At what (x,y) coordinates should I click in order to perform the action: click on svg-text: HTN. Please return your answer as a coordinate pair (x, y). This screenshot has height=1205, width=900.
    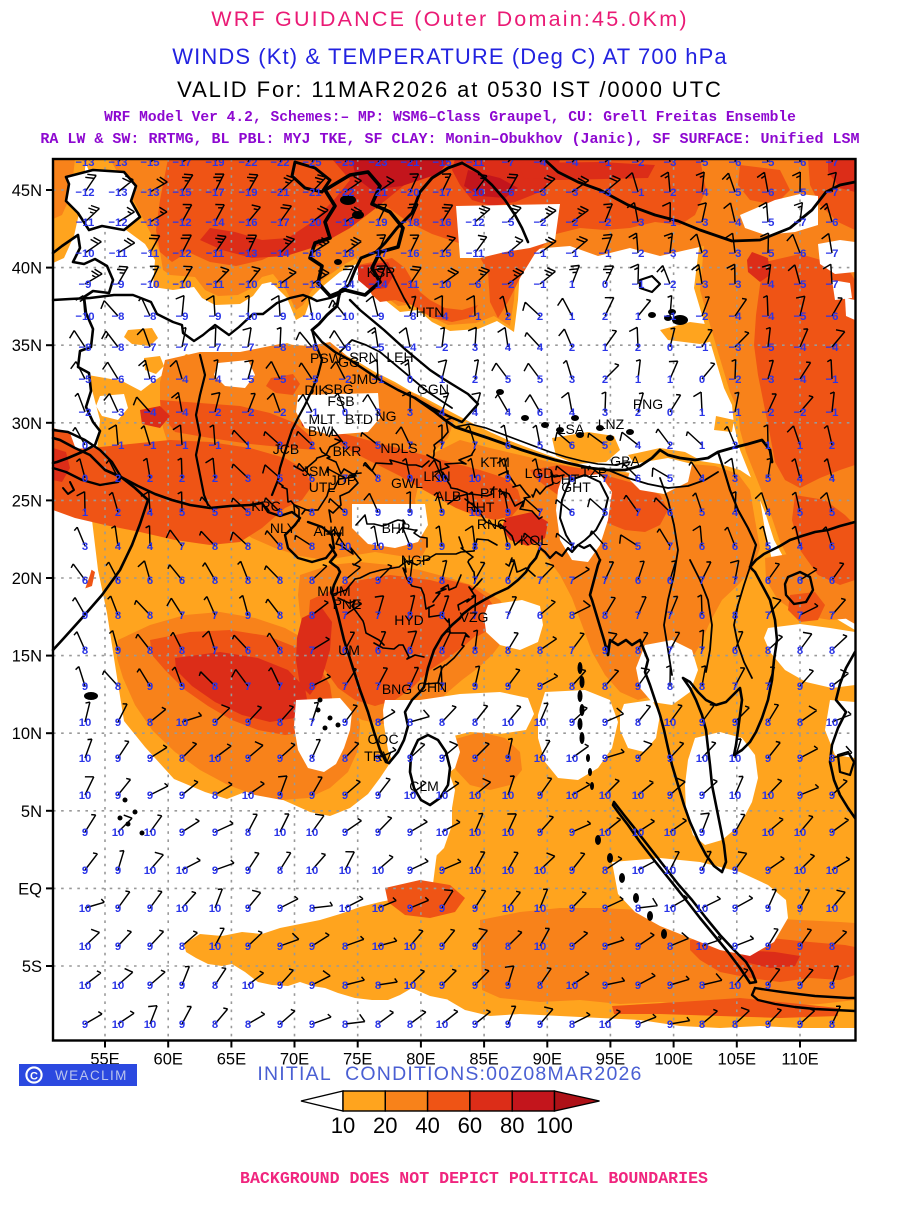
    Looking at the image, I should click on (430, 312).